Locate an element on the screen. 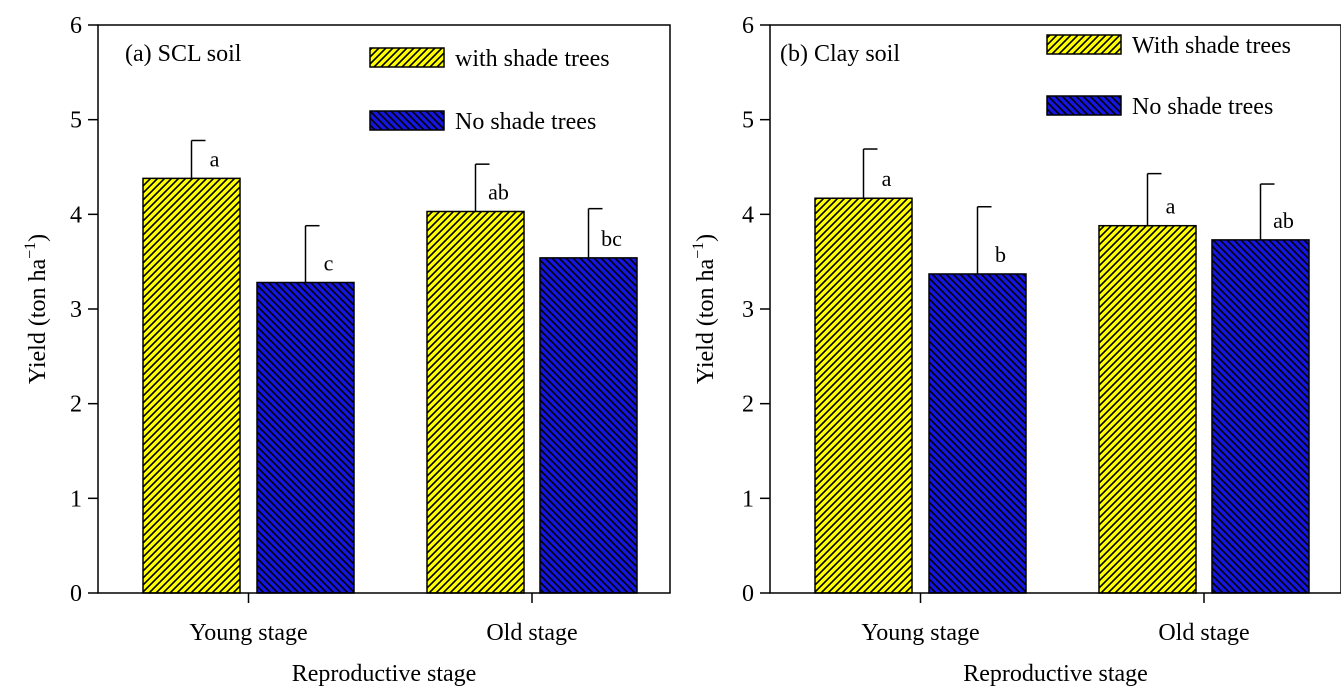  legend-label-with: with shade trees is located at coordinates (532, 59).